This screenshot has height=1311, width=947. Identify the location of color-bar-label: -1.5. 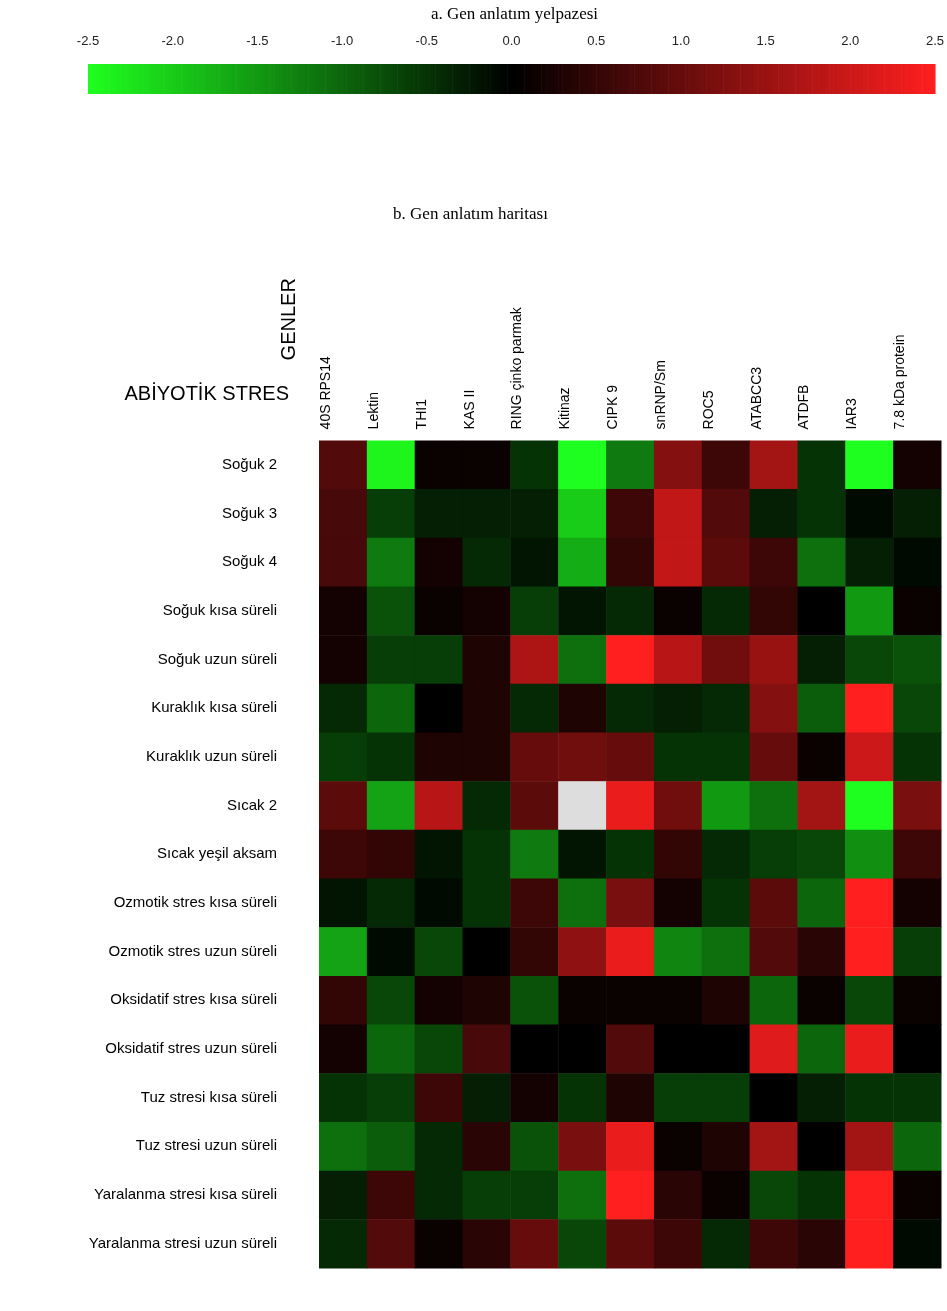
(257, 40).